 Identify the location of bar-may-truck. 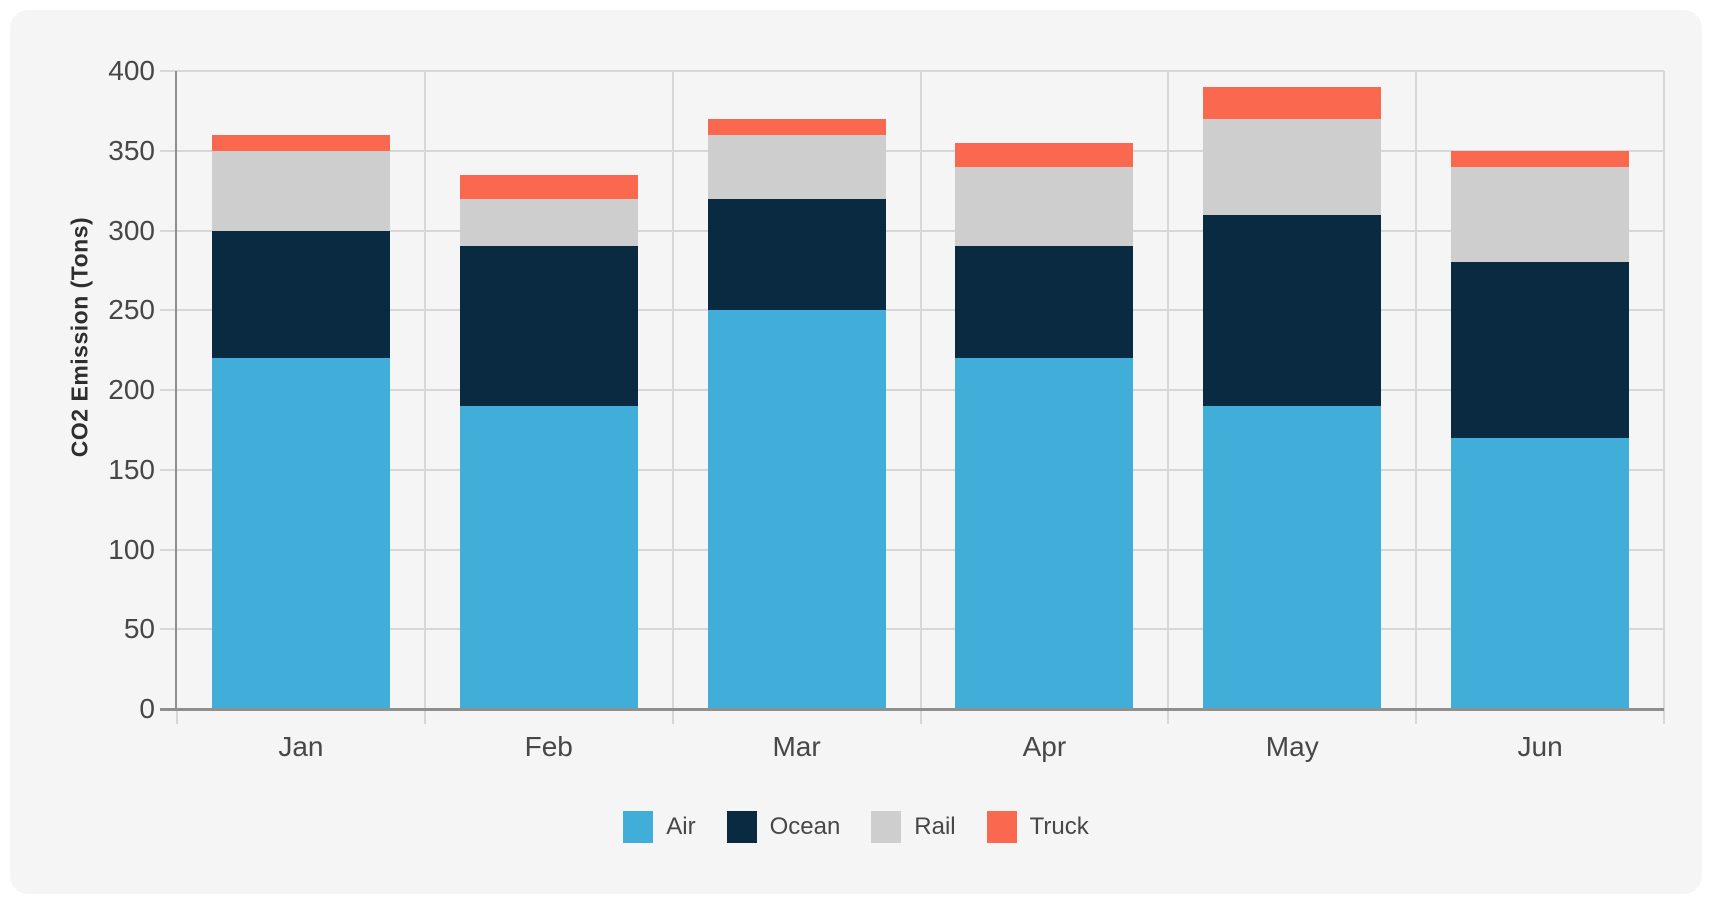
(1292, 102).